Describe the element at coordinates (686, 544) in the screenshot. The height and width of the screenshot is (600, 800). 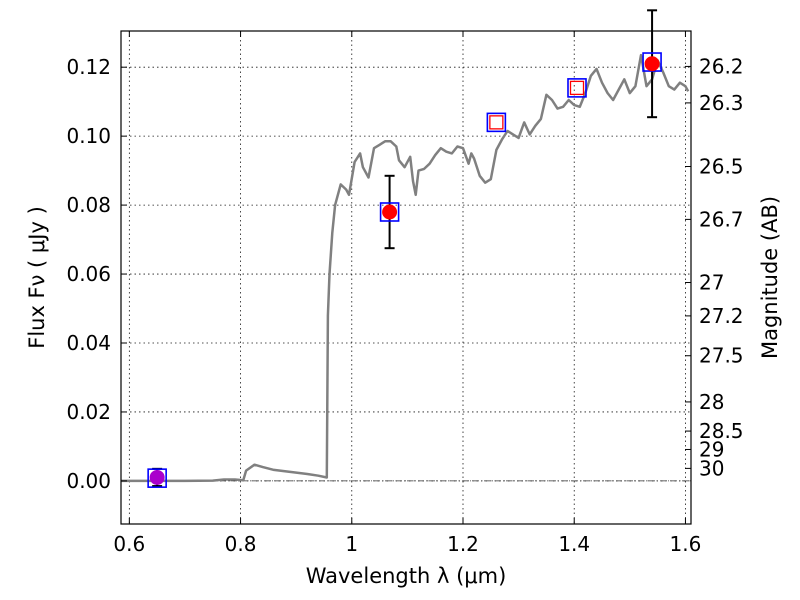
I see `x-tick-label: 1.6` at that location.